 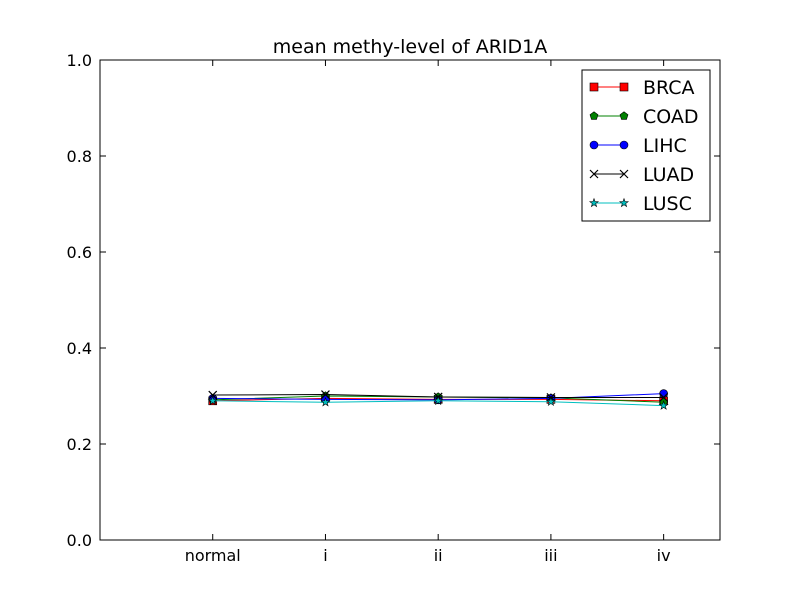 I want to click on data-point-lusc-iii, so click(x=550, y=401).